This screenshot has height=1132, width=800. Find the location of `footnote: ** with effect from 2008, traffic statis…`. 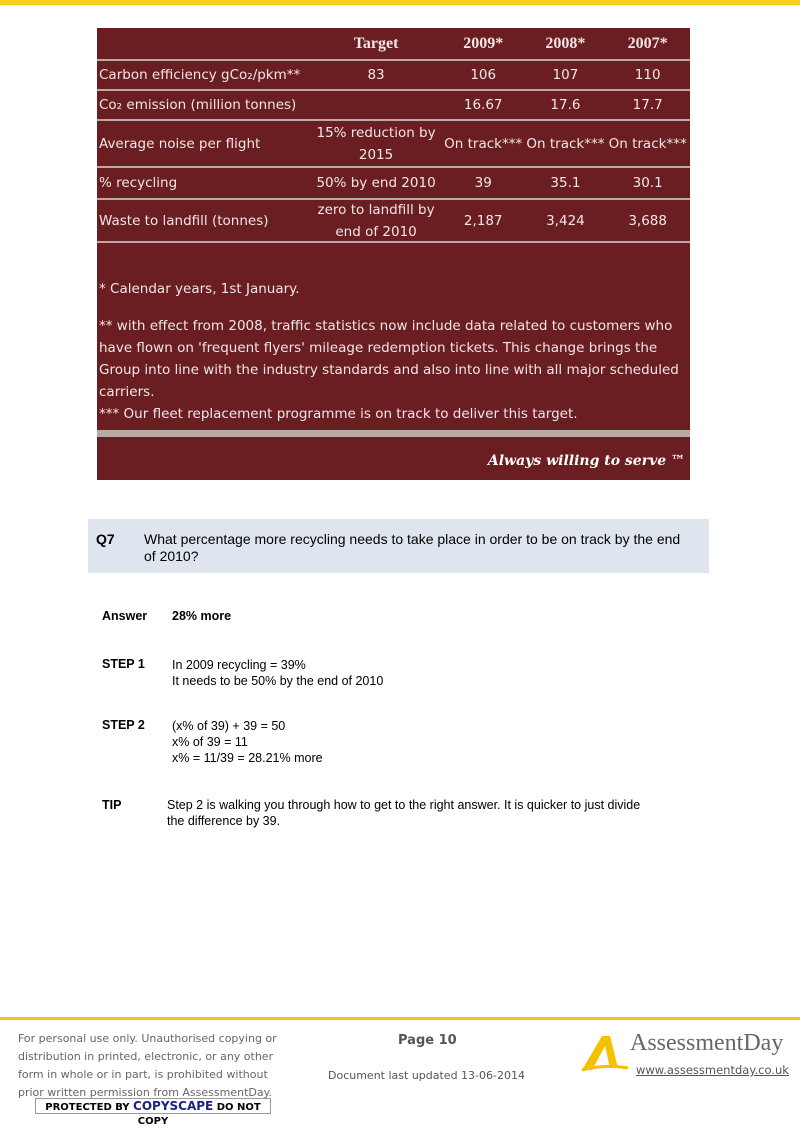

footnote: ** with effect from 2008, traffic statis… is located at coordinates (389, 359).